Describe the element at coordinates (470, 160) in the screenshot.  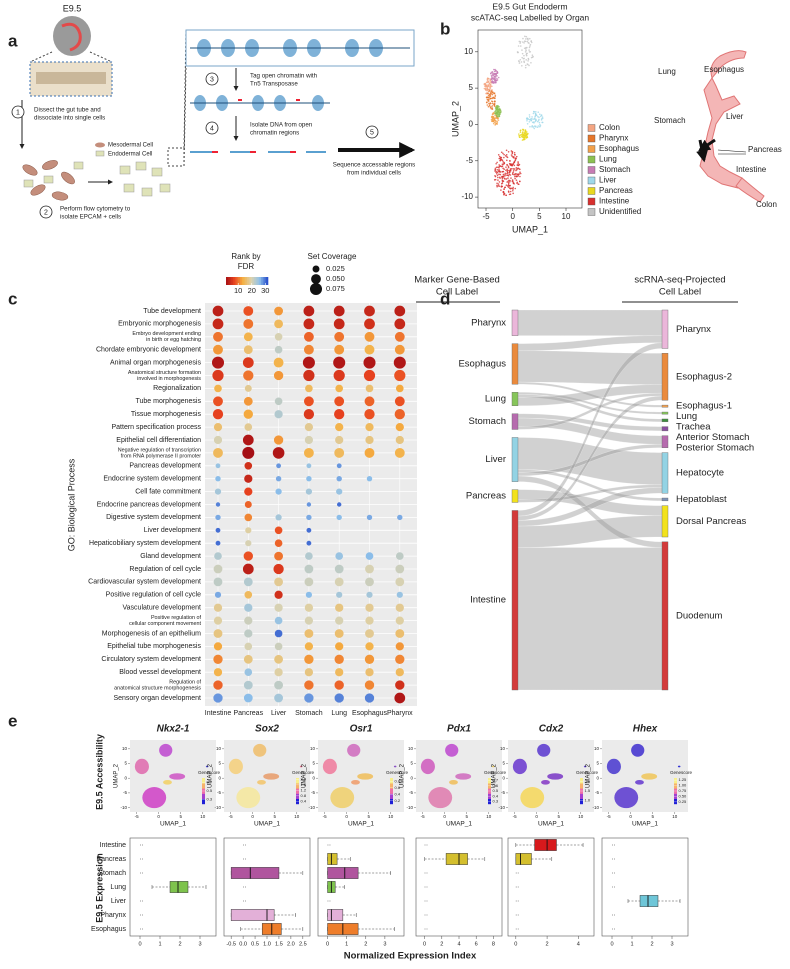
I see `y-tick-label: -5` at that location.